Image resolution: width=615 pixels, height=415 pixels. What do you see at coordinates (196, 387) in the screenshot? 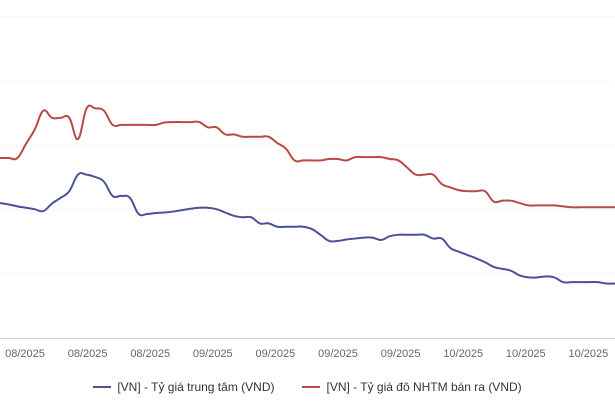
I see `legend-label-central-rate: [VN] - Tỷ giá trung tâm (VND)` at bounding box center [196, 387].